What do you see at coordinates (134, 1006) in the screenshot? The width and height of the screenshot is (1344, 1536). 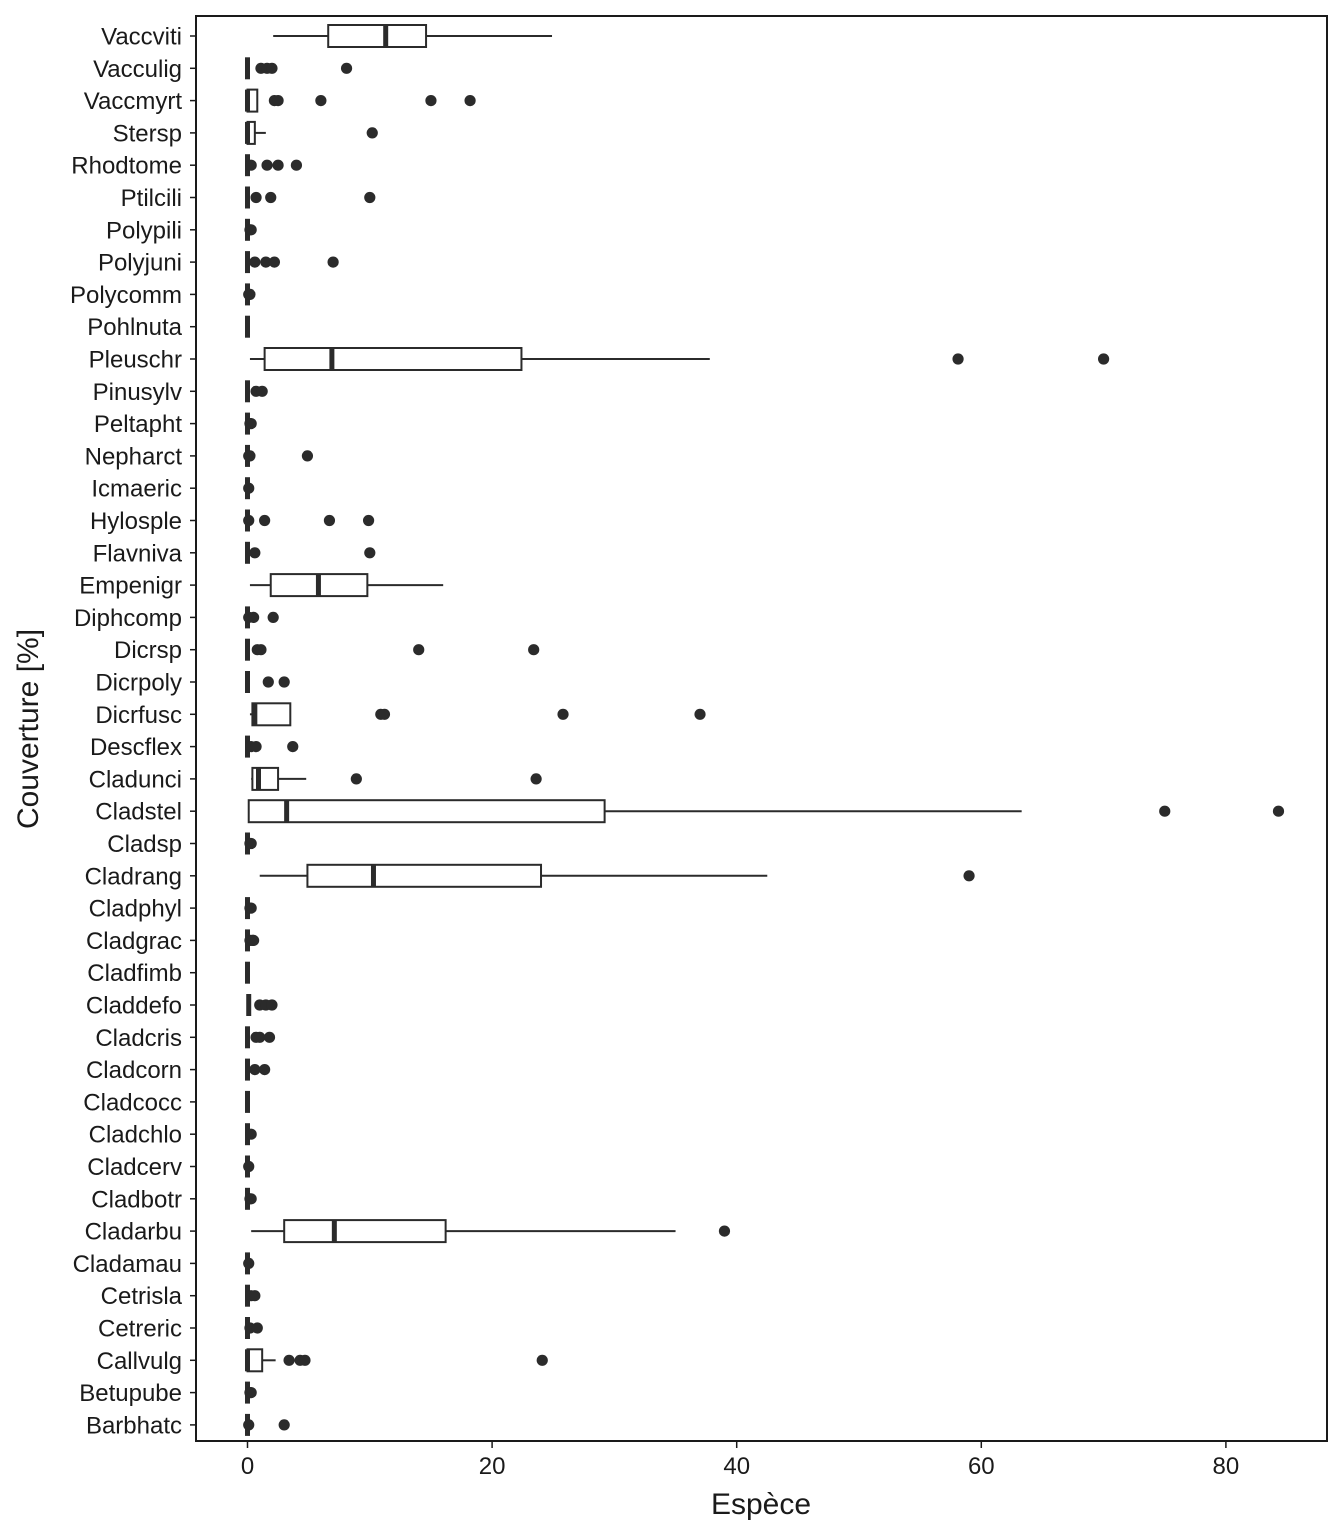 I see `y-tick-label: Claddefo` at bounding box center [134, 1006].